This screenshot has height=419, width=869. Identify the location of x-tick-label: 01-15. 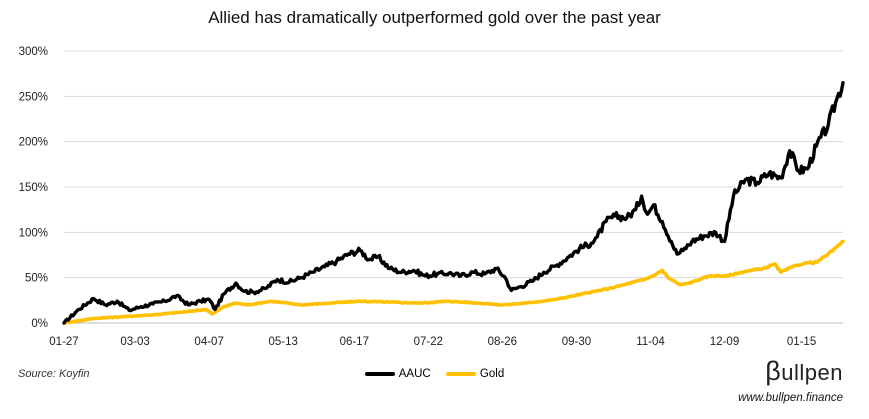
(801, 342).